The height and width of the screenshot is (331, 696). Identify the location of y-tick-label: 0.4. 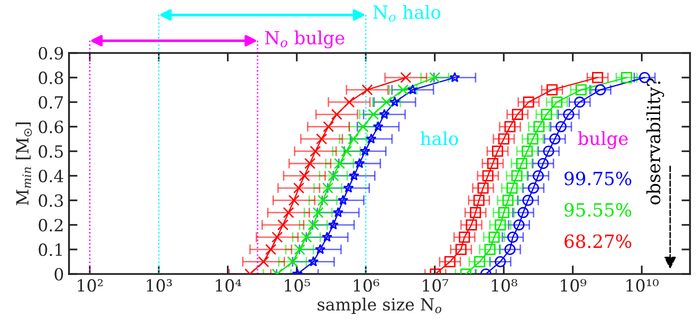
(51, 176).